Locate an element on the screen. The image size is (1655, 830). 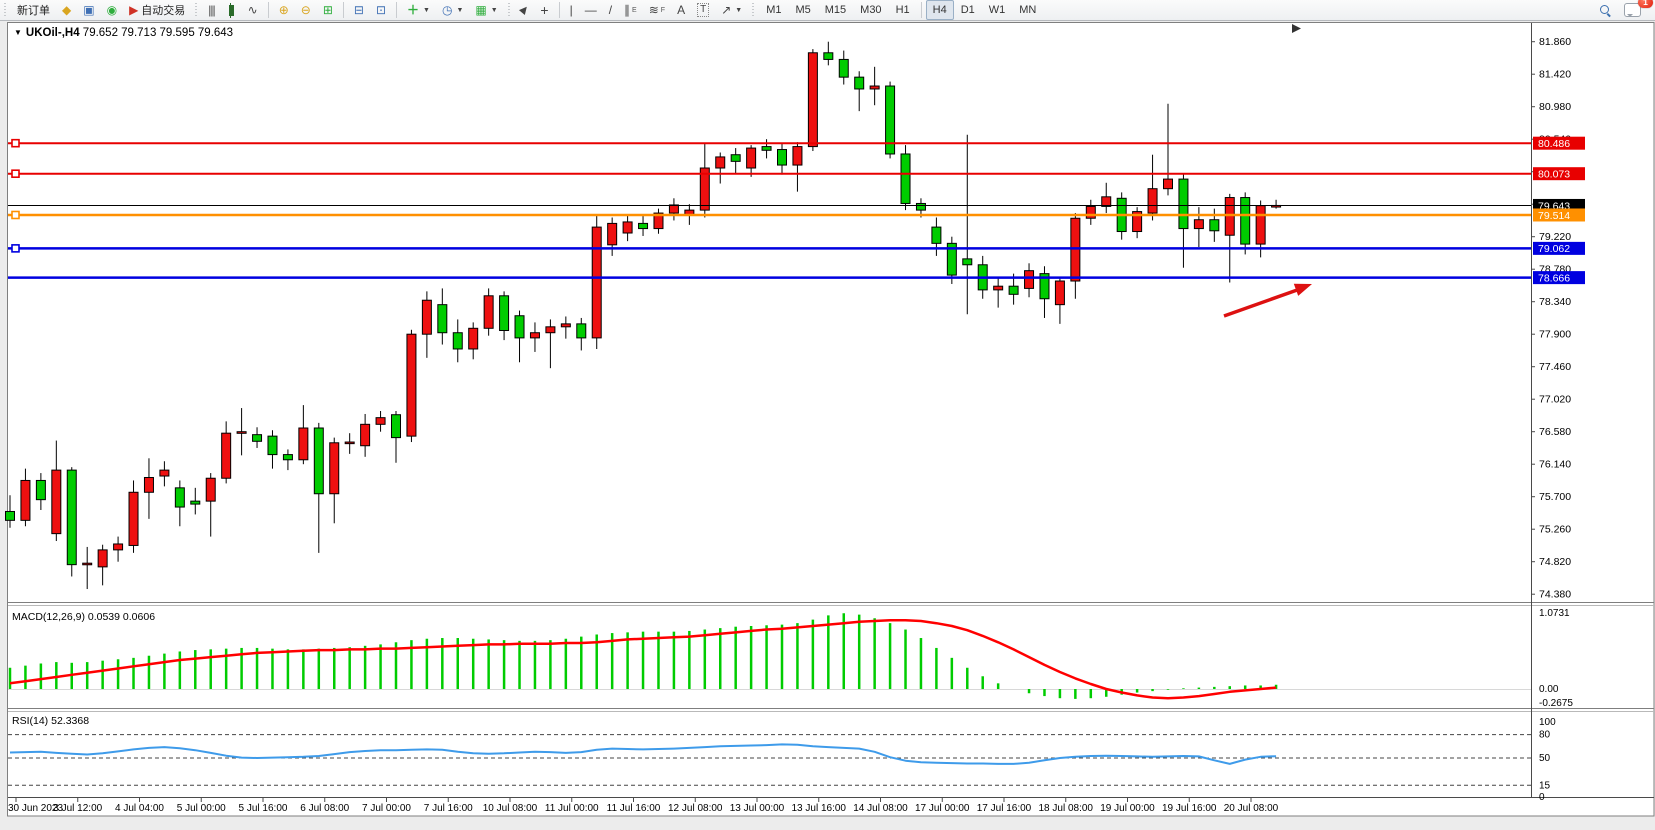
equidistant-channel-icon: ∥ is located at coordinates (627, 10).